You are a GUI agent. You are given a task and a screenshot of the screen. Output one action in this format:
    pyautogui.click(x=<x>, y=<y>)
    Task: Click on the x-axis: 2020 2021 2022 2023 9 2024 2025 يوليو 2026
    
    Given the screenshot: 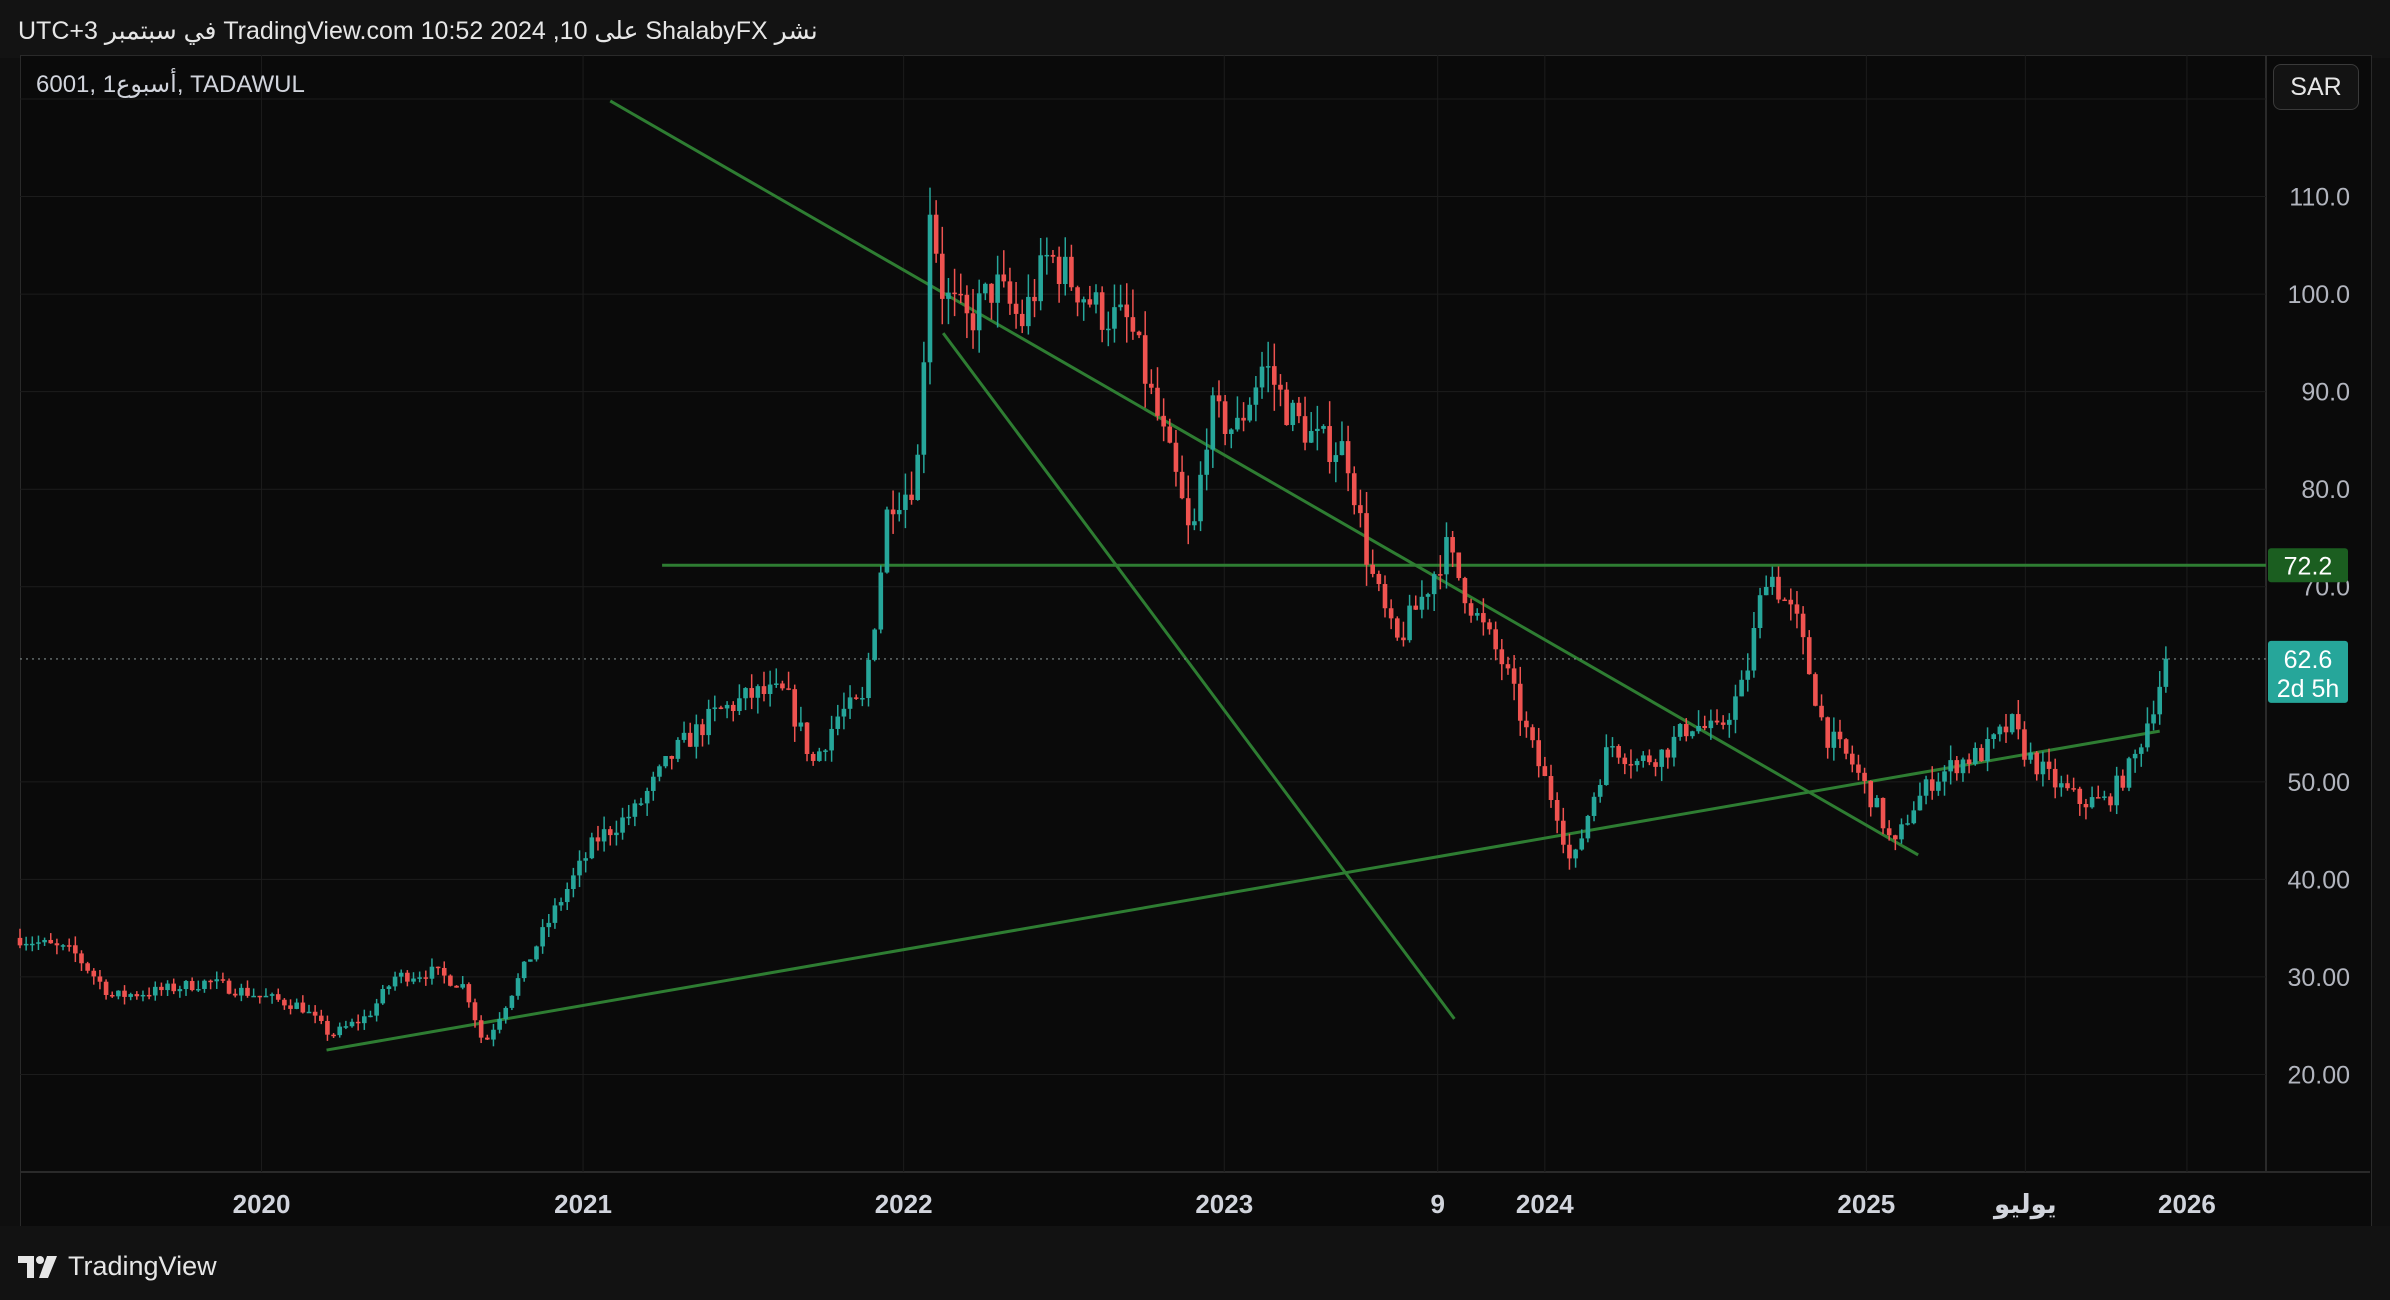 What is the action you would take?
    pyautogui.click(x=1224, y=1204)
    